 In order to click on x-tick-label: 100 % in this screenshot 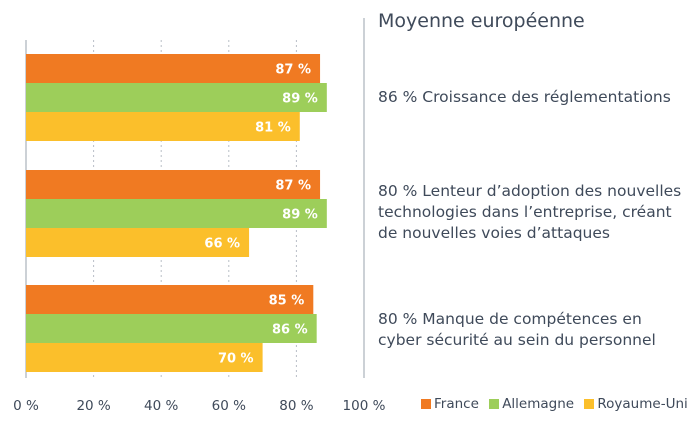, I will do `click(364, 406)`.